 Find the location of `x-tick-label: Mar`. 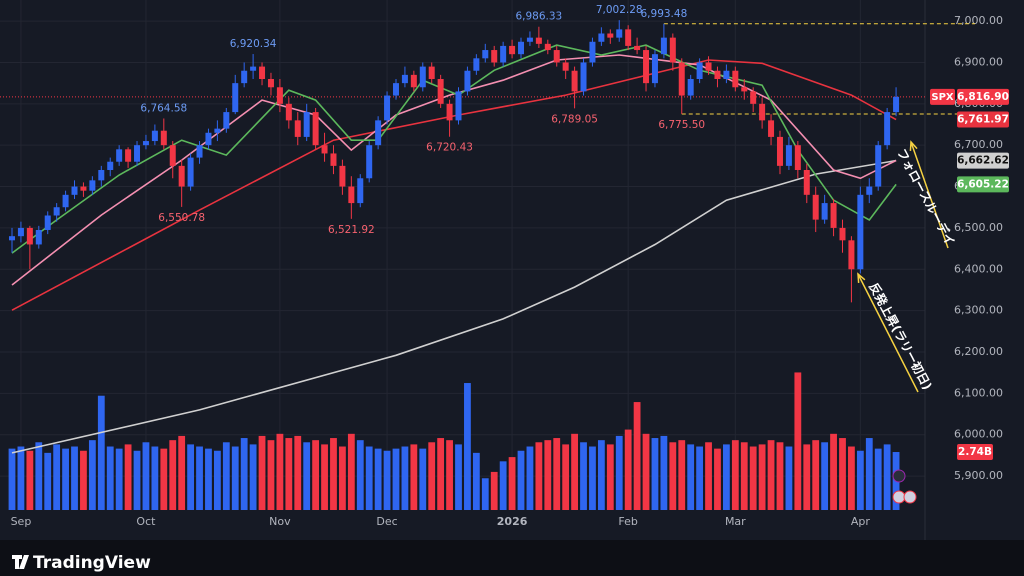

x-tick-label: Mar is located at coordinates (735, 521).